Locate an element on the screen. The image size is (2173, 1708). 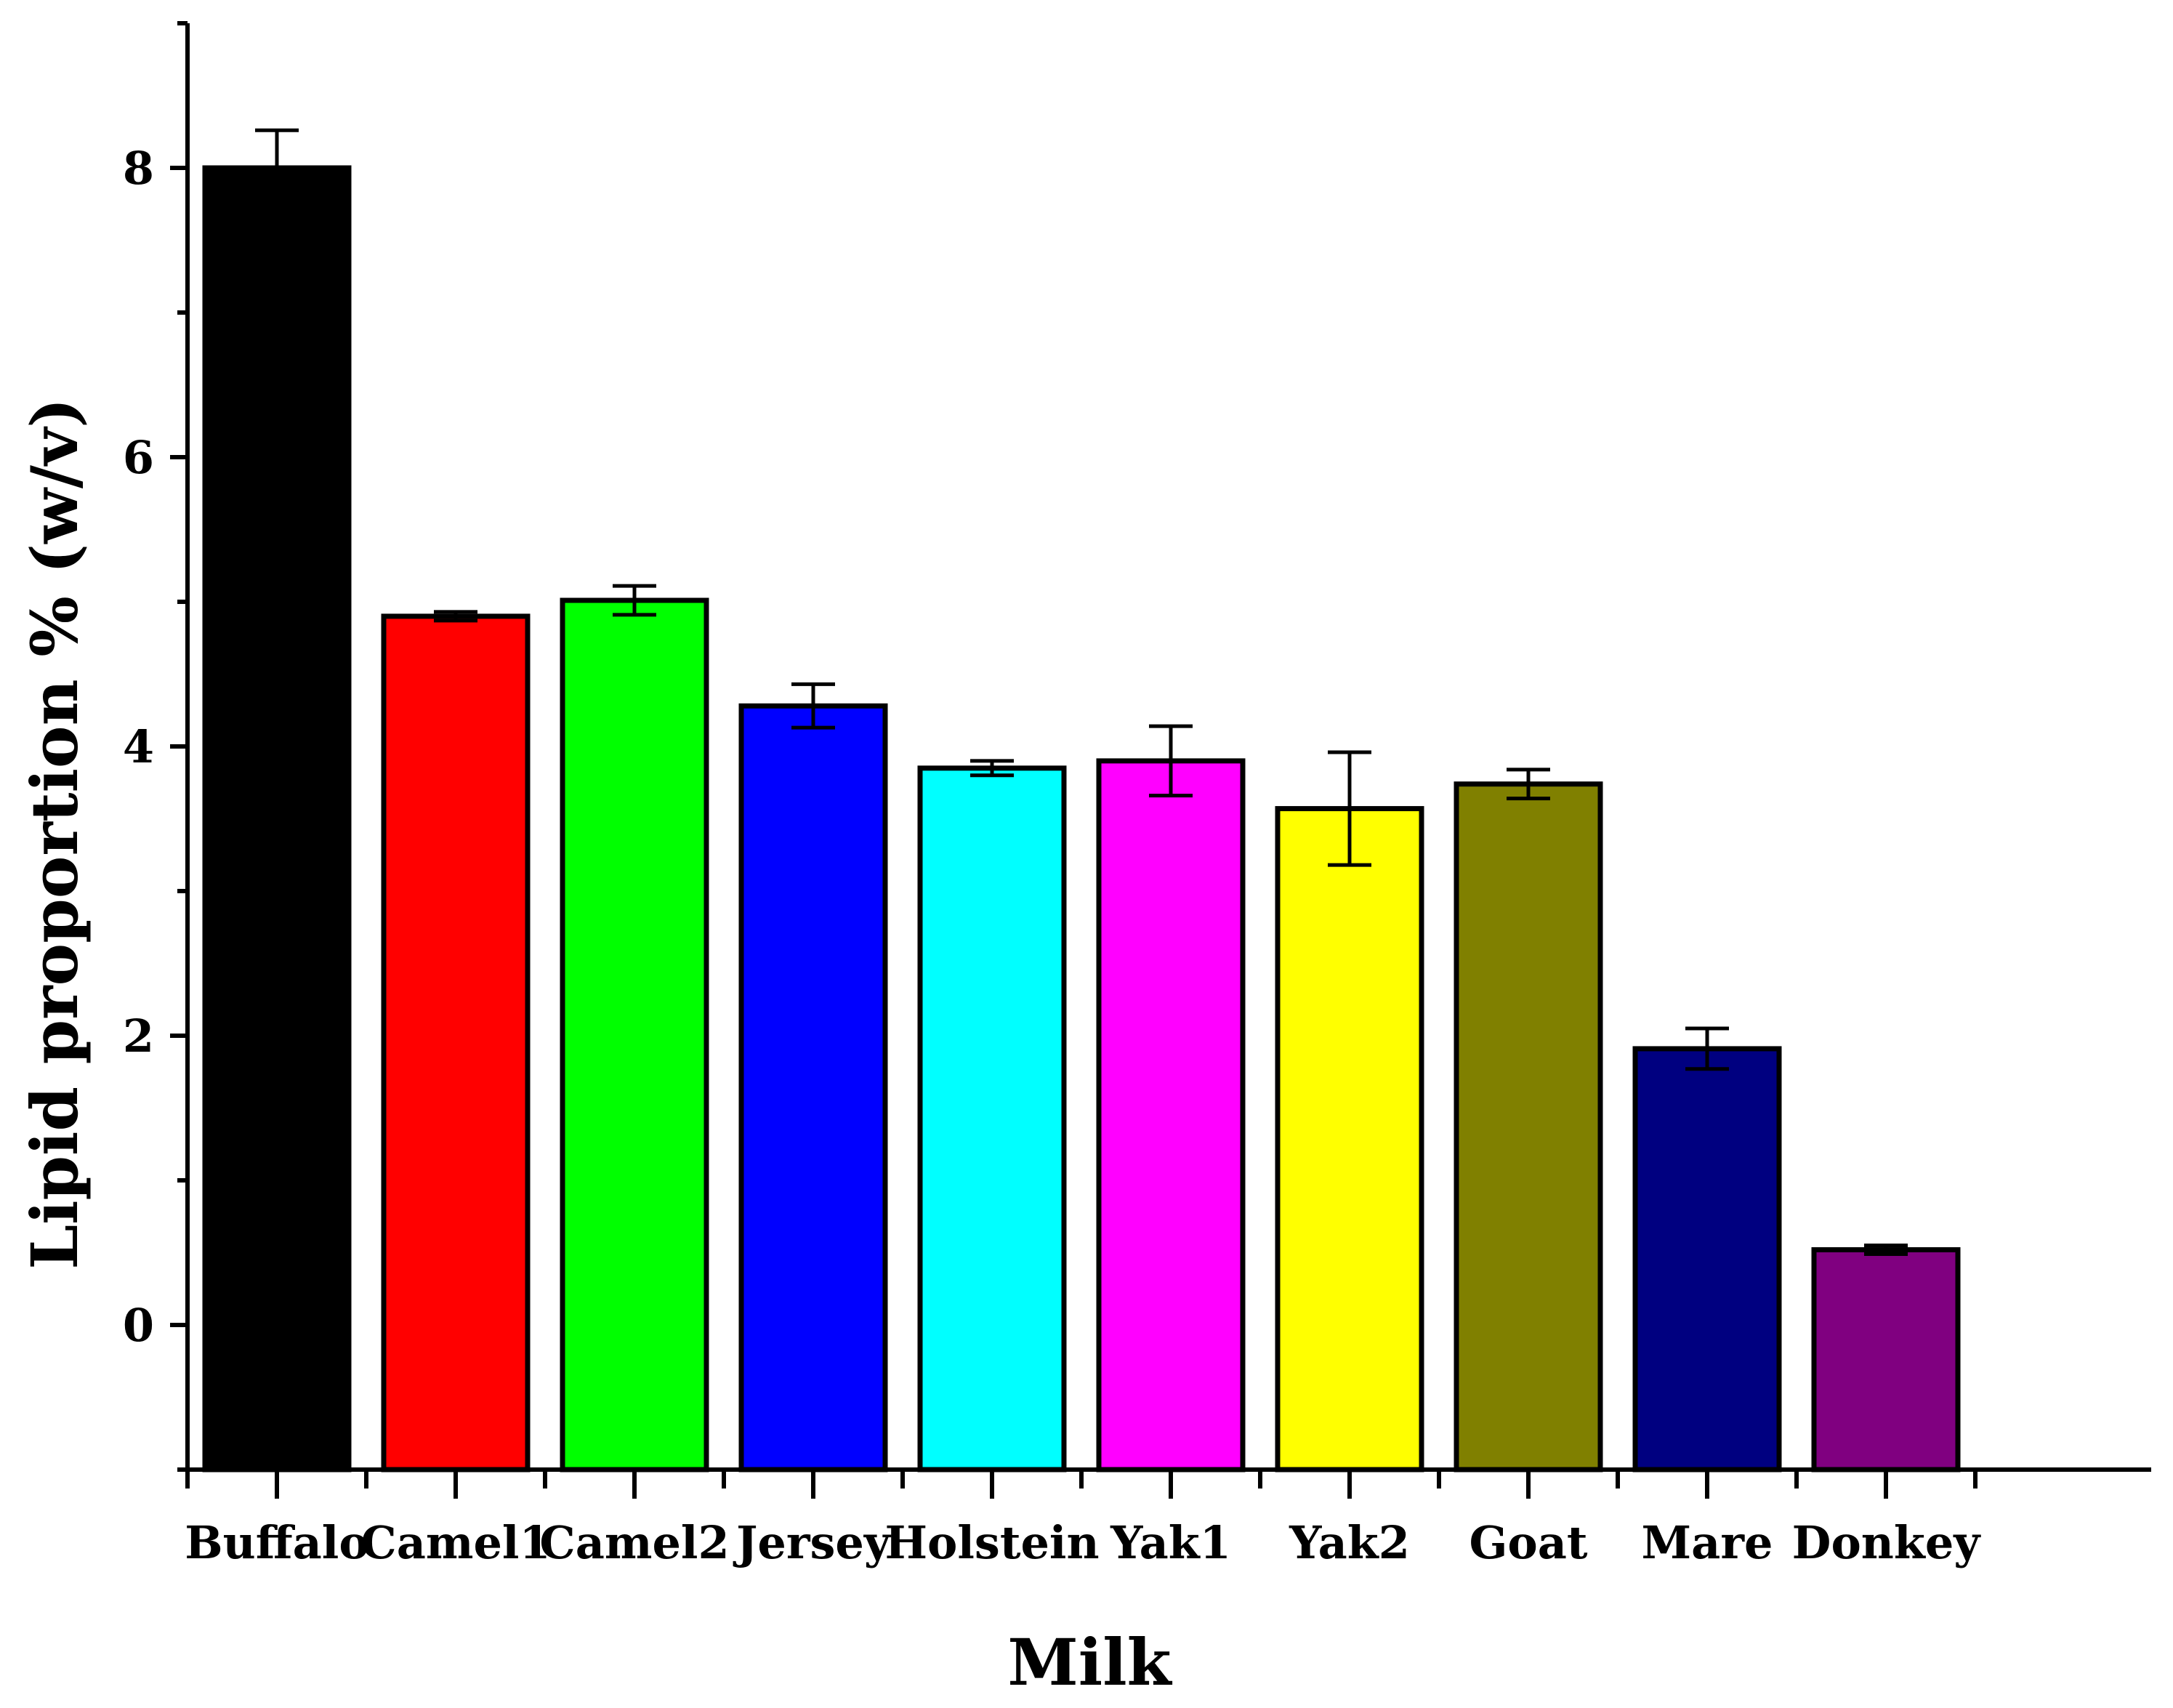
x-tick-label: Jersey is located at coordinates (813, 1543).